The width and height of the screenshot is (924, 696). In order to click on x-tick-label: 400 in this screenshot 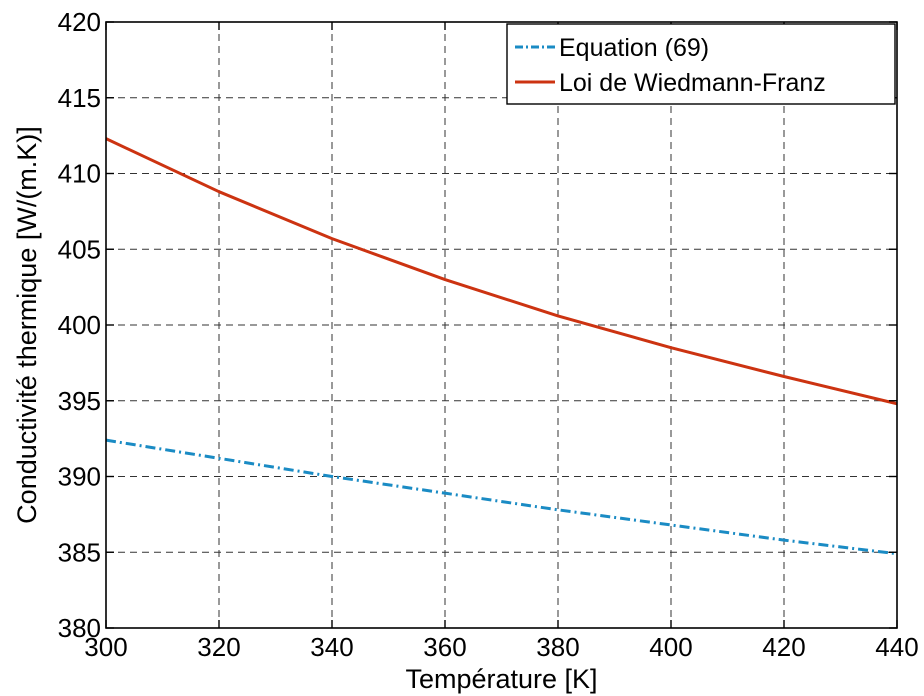, I will do `click(670, 647)`.